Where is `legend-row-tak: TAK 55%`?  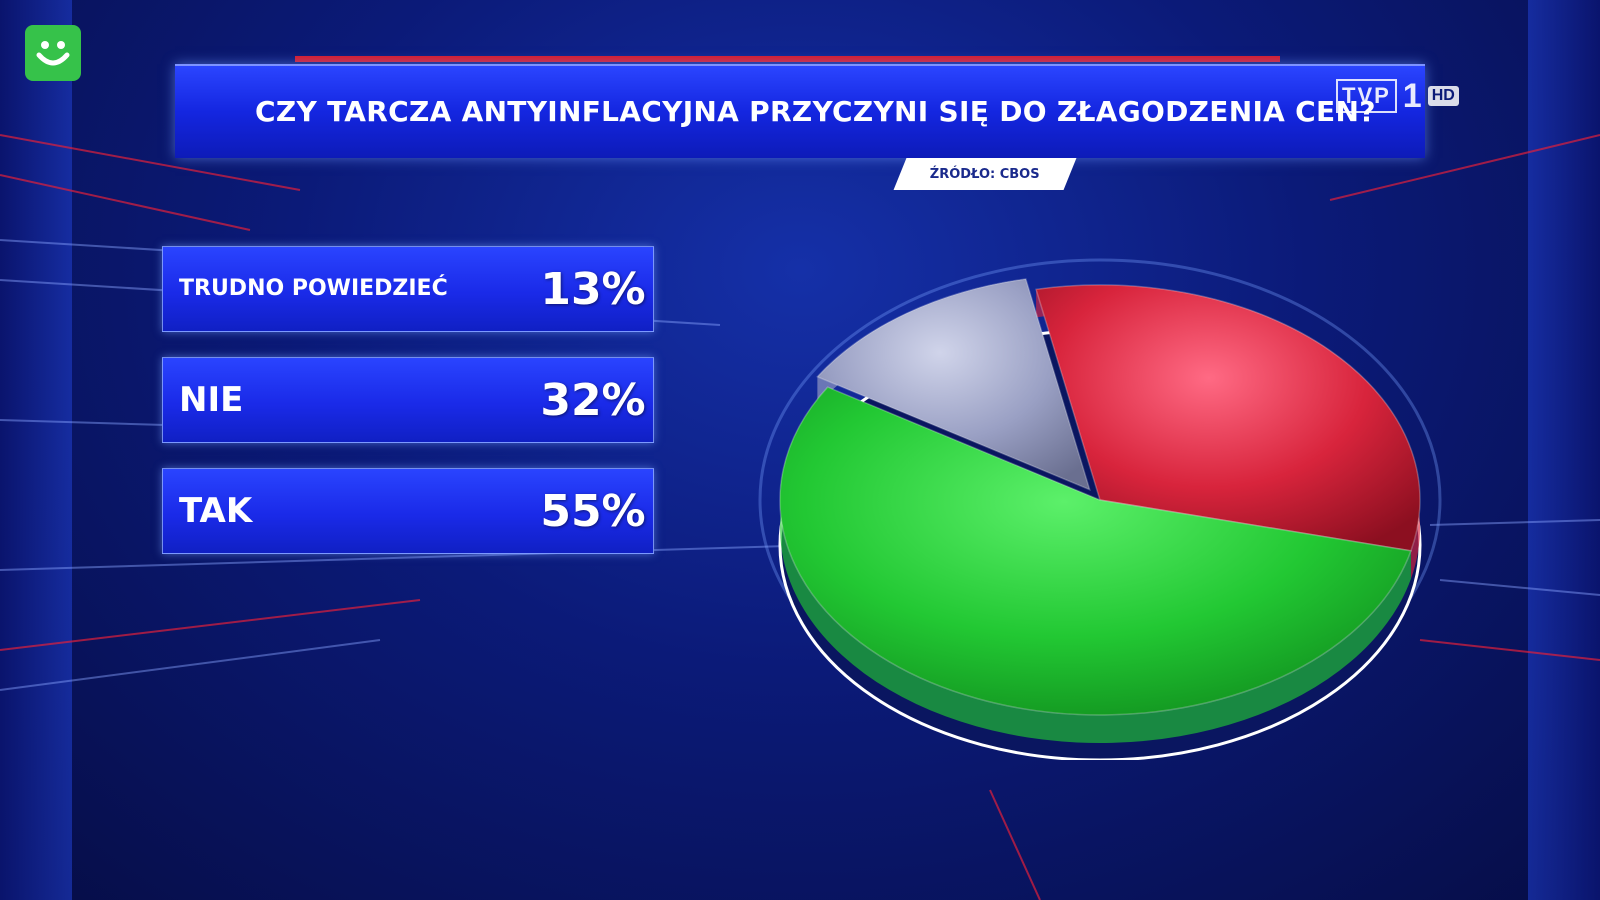
legend-row-tak: TAK 55% is located at coordinates (408, 511).